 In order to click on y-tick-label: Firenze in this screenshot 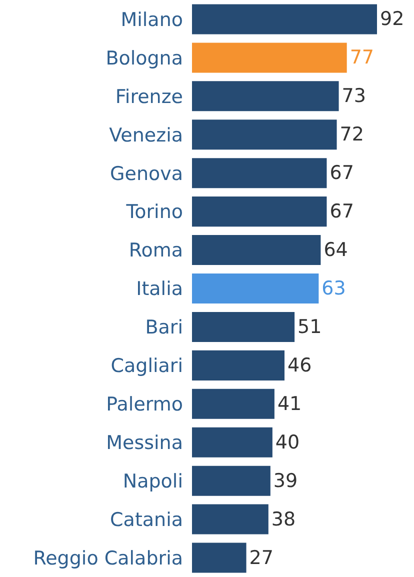, I will do `click(149, 97)`.